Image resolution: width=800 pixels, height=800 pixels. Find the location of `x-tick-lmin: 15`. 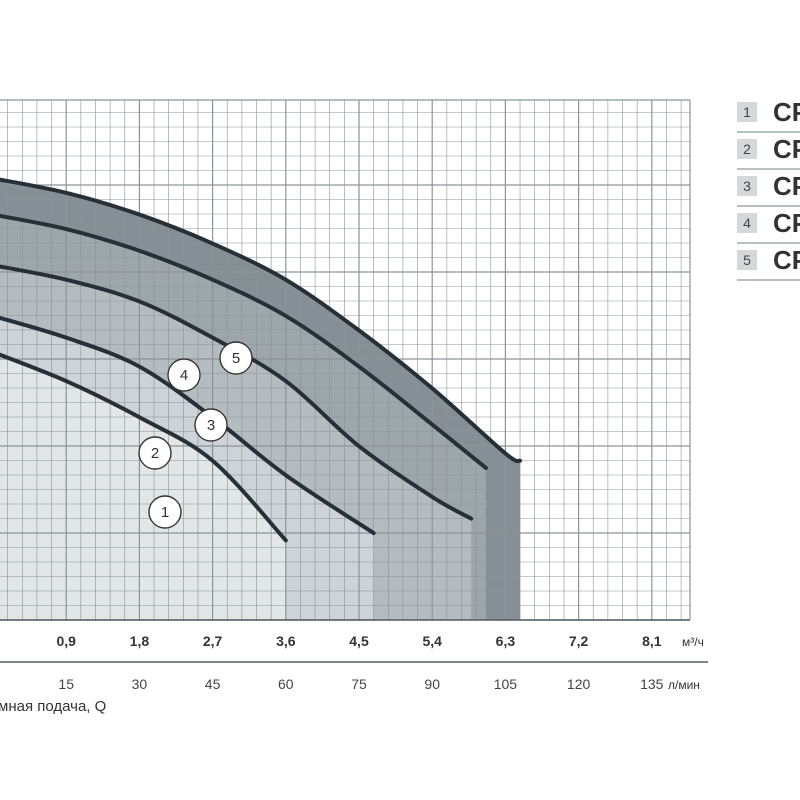

x-tick-lmin: 15 is located at coordinates (66, 684).